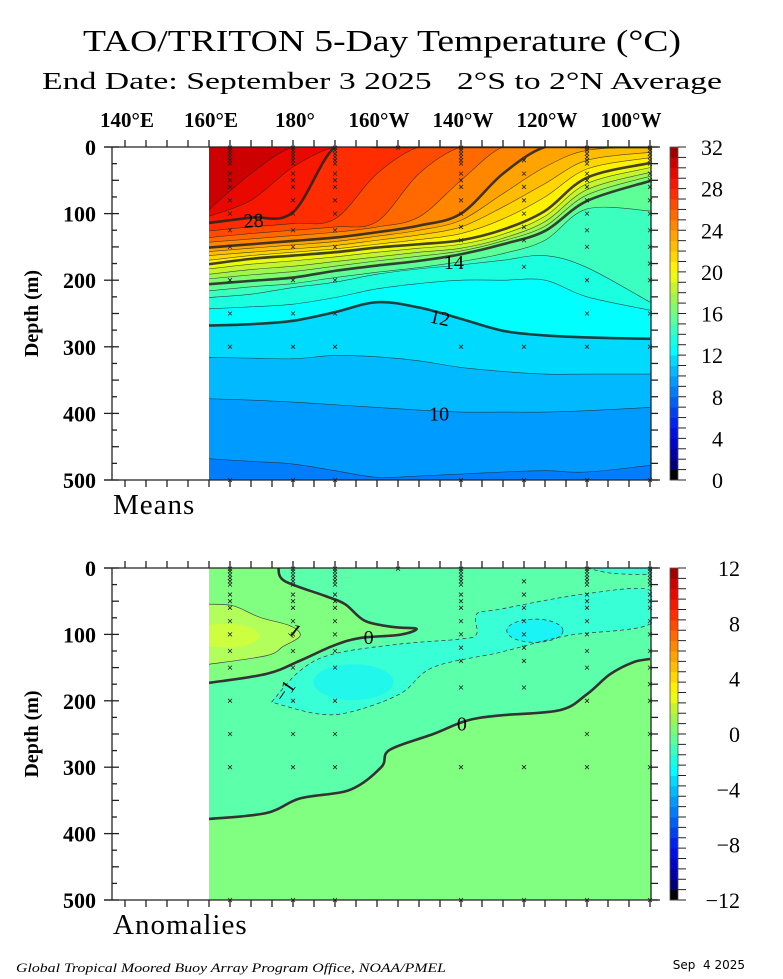 This screenshot has width=783, height=979. What do you see at coordinates (462, 724) in the screenshot?
I see `contour-label: 0` at bounding box center [462, 724].